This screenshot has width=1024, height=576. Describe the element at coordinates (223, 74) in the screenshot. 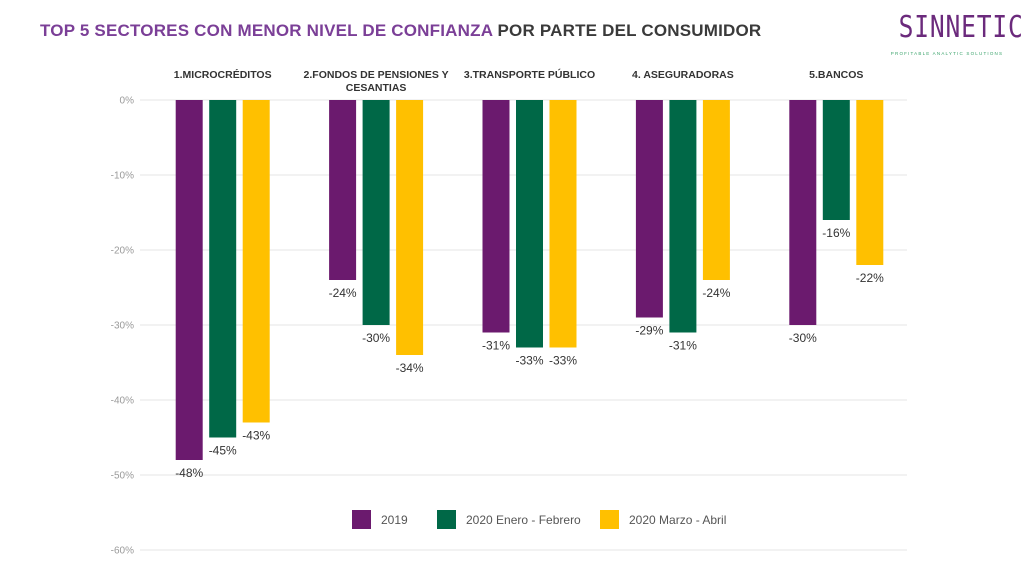

I see `category-label: 1.MICROCRÉDITOS` at that location.